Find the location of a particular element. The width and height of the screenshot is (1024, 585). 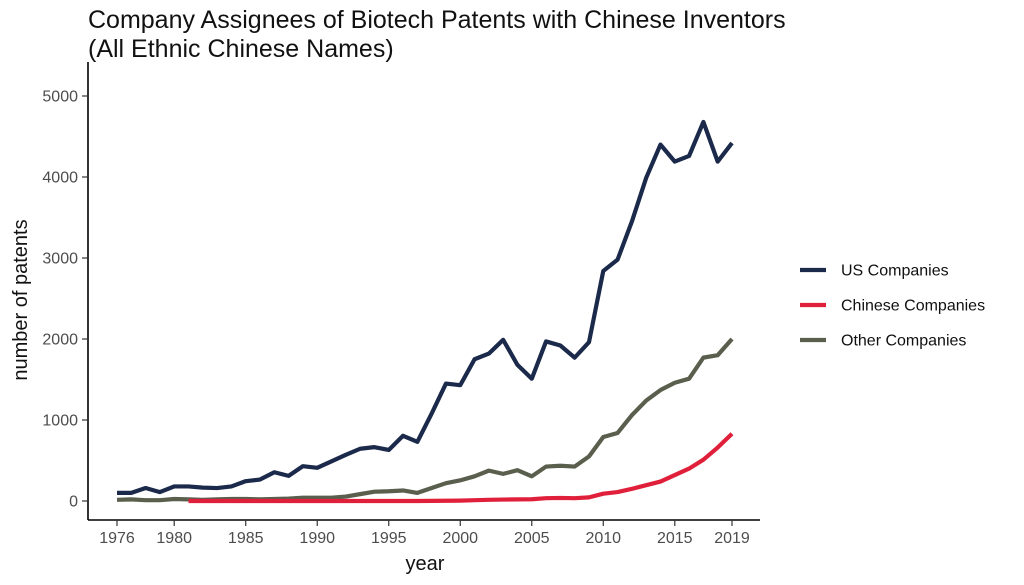

y-axis-title: number of patents is located at coordinates (21, 299).